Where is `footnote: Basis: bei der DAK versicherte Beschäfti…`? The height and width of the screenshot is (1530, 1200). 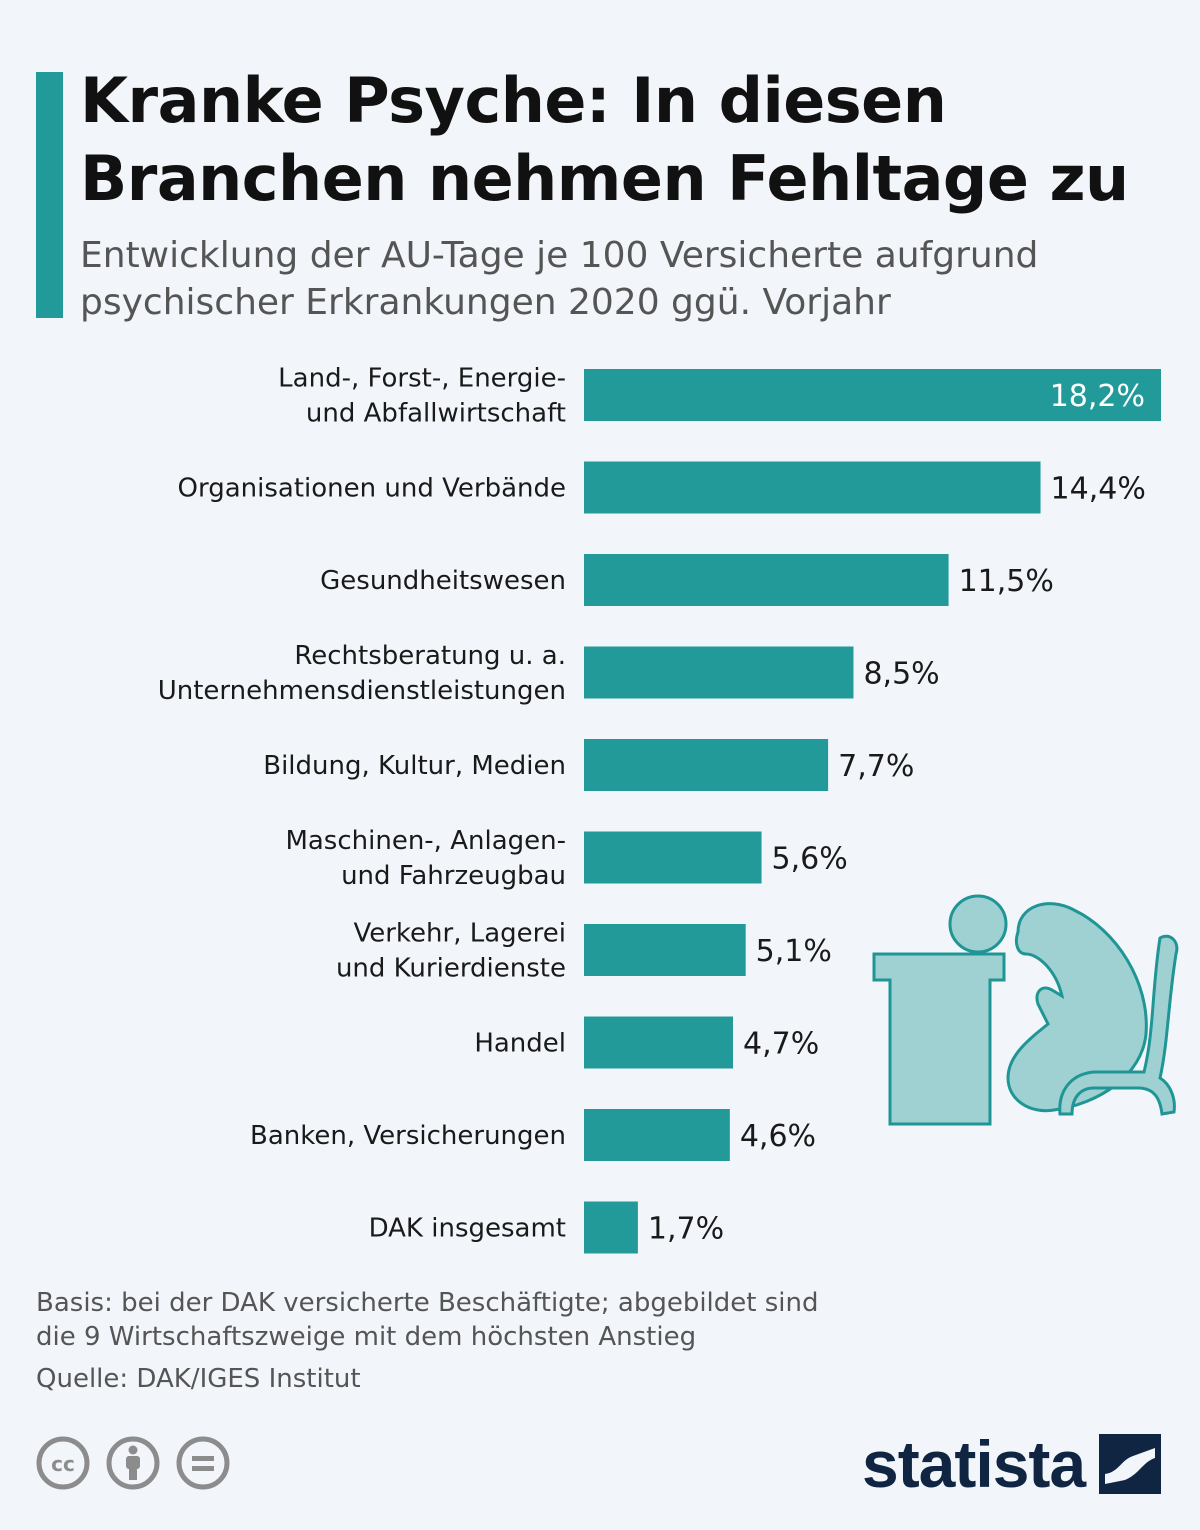
footnote: Basis: bei der DAK versicherte Beschäfti… is located at coordinates (486, 1320).